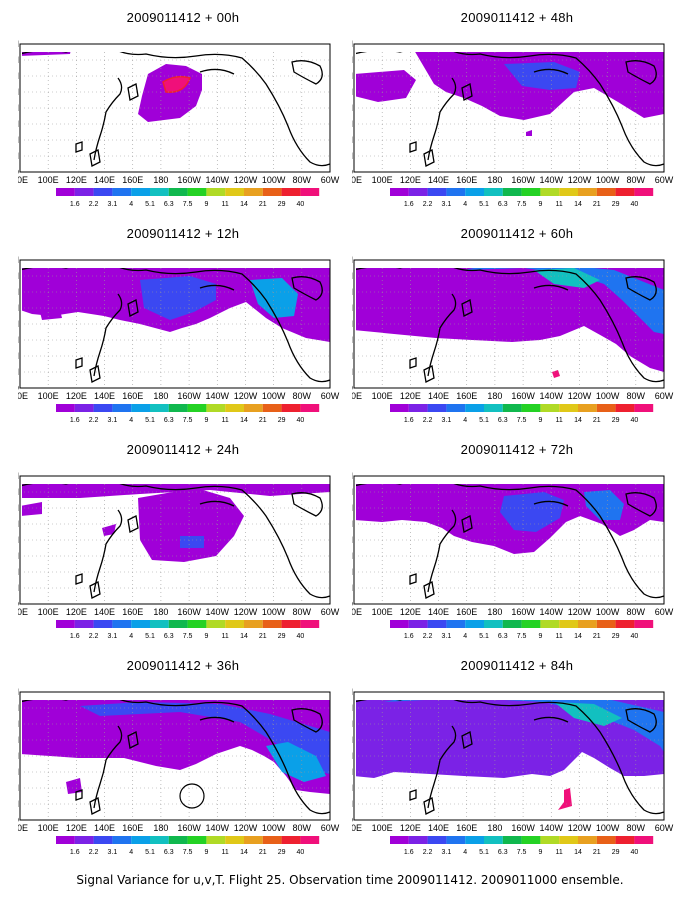 The height and width of the screenshot is (900, 700). What do you see at coordinates (522, 846) in the screenshot?
I see `colorbar: 1.6 2.2 3.1 4 5.1 6.3 7.5 9 11 14 21 29 40` at bounding box center [522, 846].